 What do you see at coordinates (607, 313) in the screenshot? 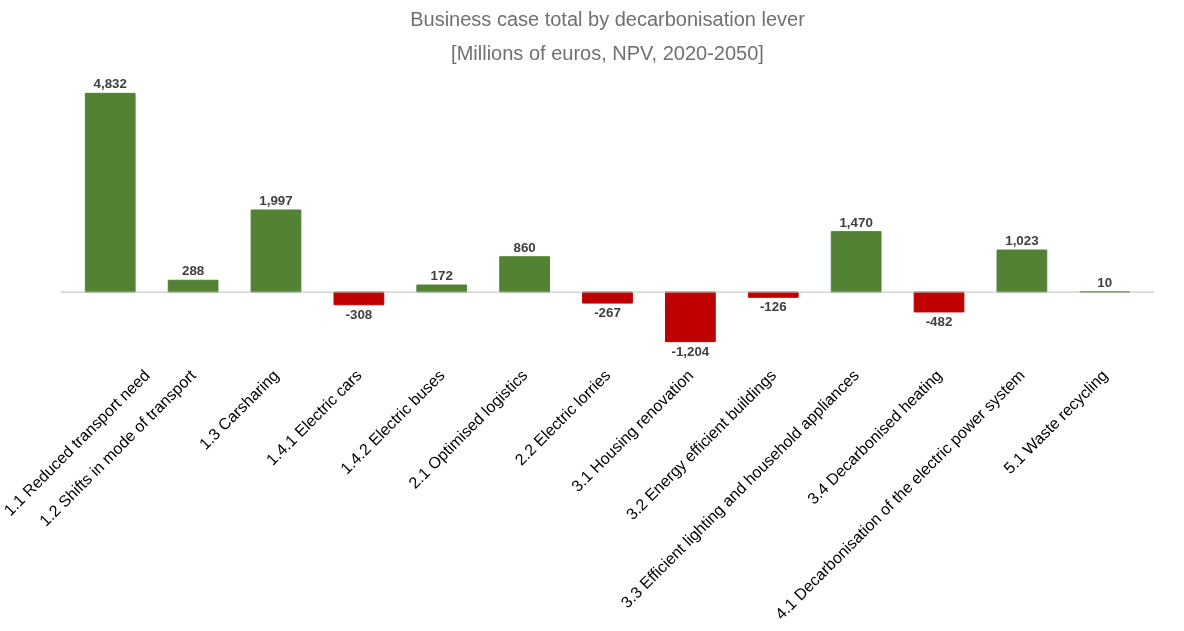
I see `data-label: -267` at bounding box center [607, 313].